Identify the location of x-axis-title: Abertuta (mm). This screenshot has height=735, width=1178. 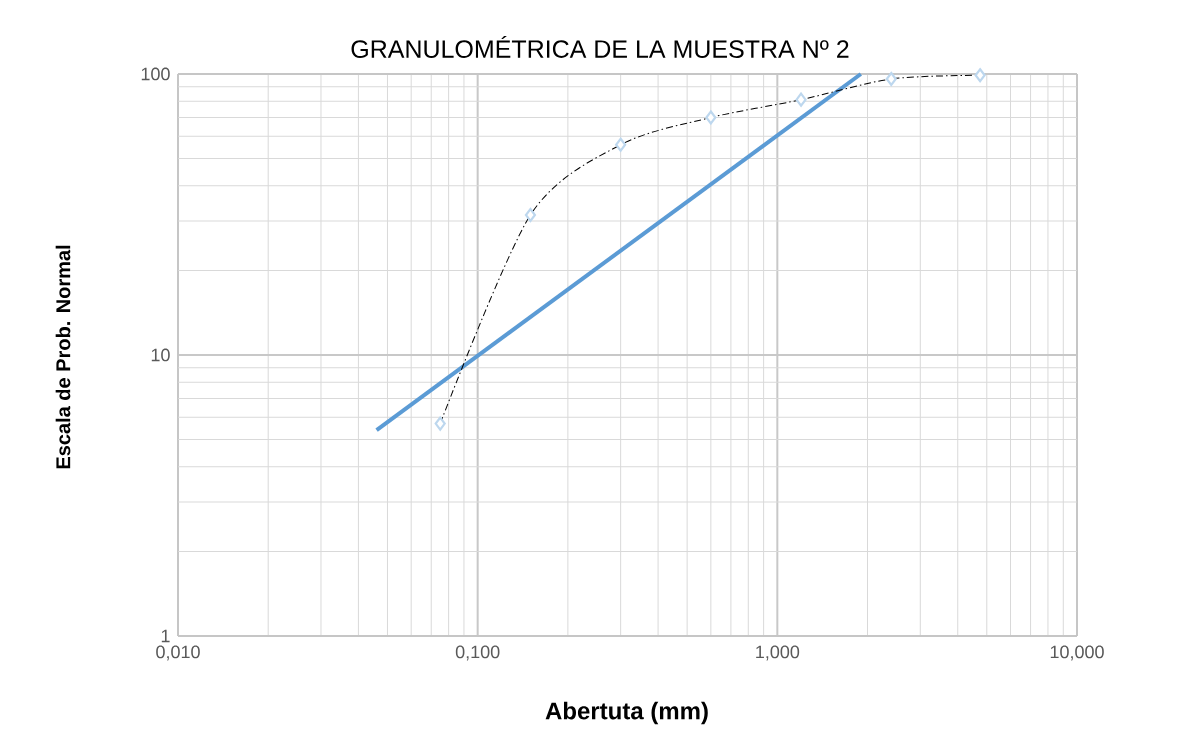
(626, 713).